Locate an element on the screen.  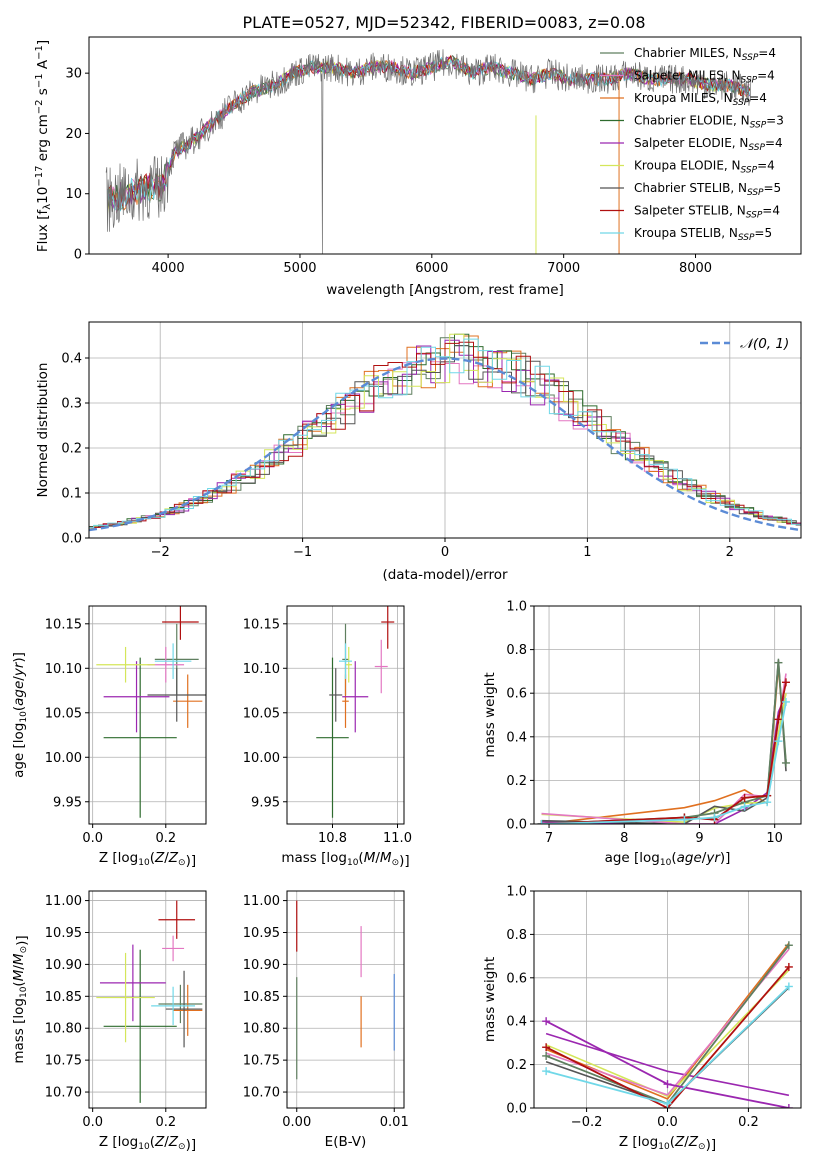
legend-entry: Chabrier ELODIE, NSSP=3 is located at coordinates (709, 122).